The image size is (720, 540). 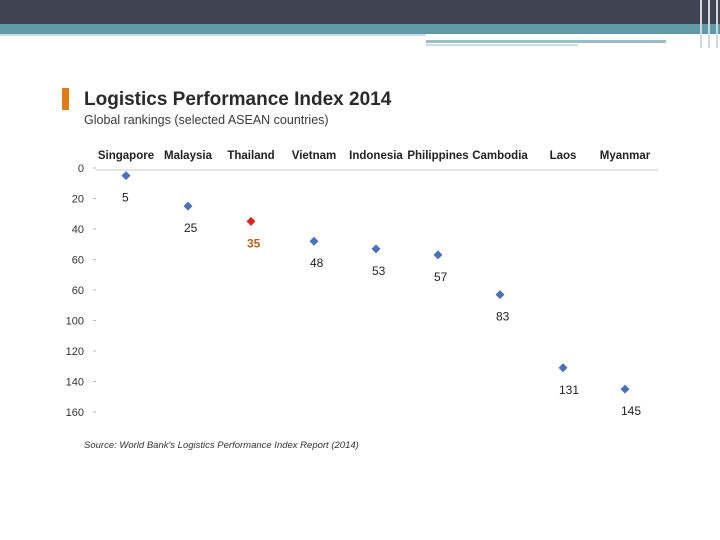 What do you see at coordinates (625, 156) in the screenshot?
I see `category-label: Myanmar` at bounding box center [625, 156].